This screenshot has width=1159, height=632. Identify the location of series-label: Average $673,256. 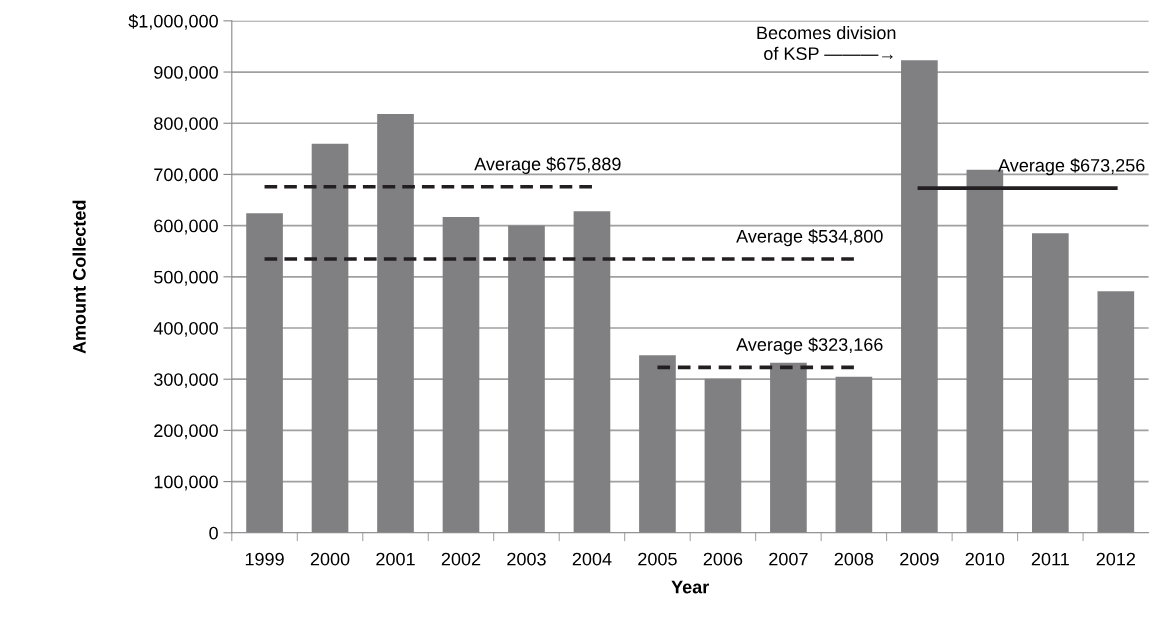
(1071, 167).